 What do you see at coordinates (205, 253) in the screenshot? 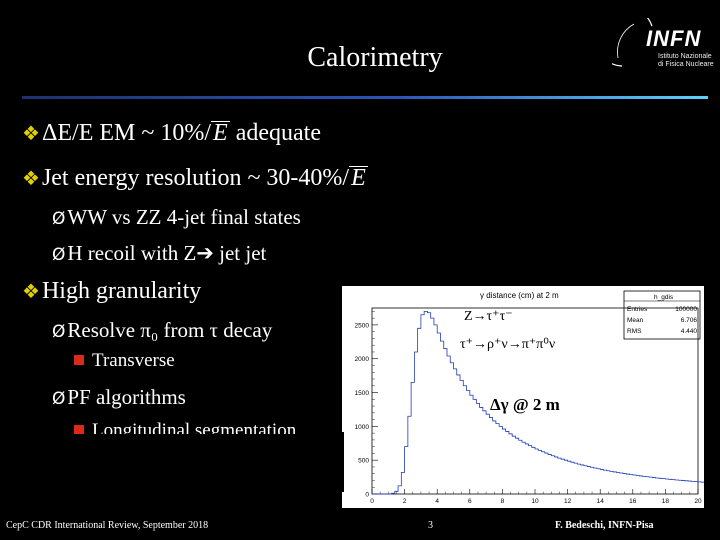
I see `right-arrow-icon: ➔` at bounding box center [205, 253].